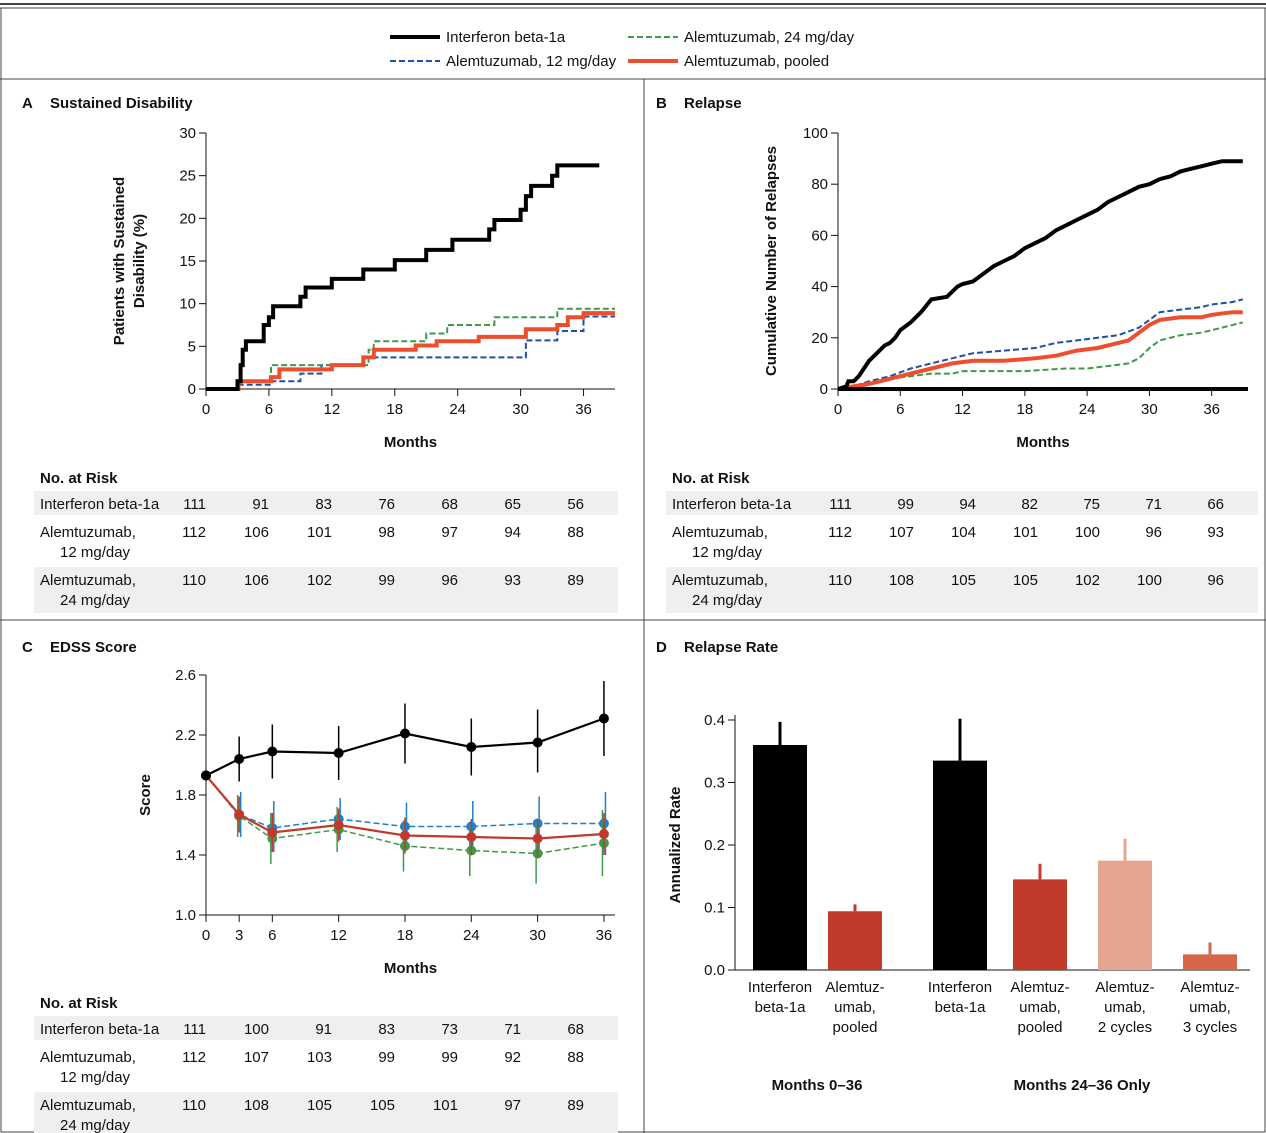 The height and width of the screenshot is (1133, 1266). What do you see at coordinates (1124, 987) in the screenshot?
I see `bar-label-4: Alemtuz-` at bounding box center [1124, 987].